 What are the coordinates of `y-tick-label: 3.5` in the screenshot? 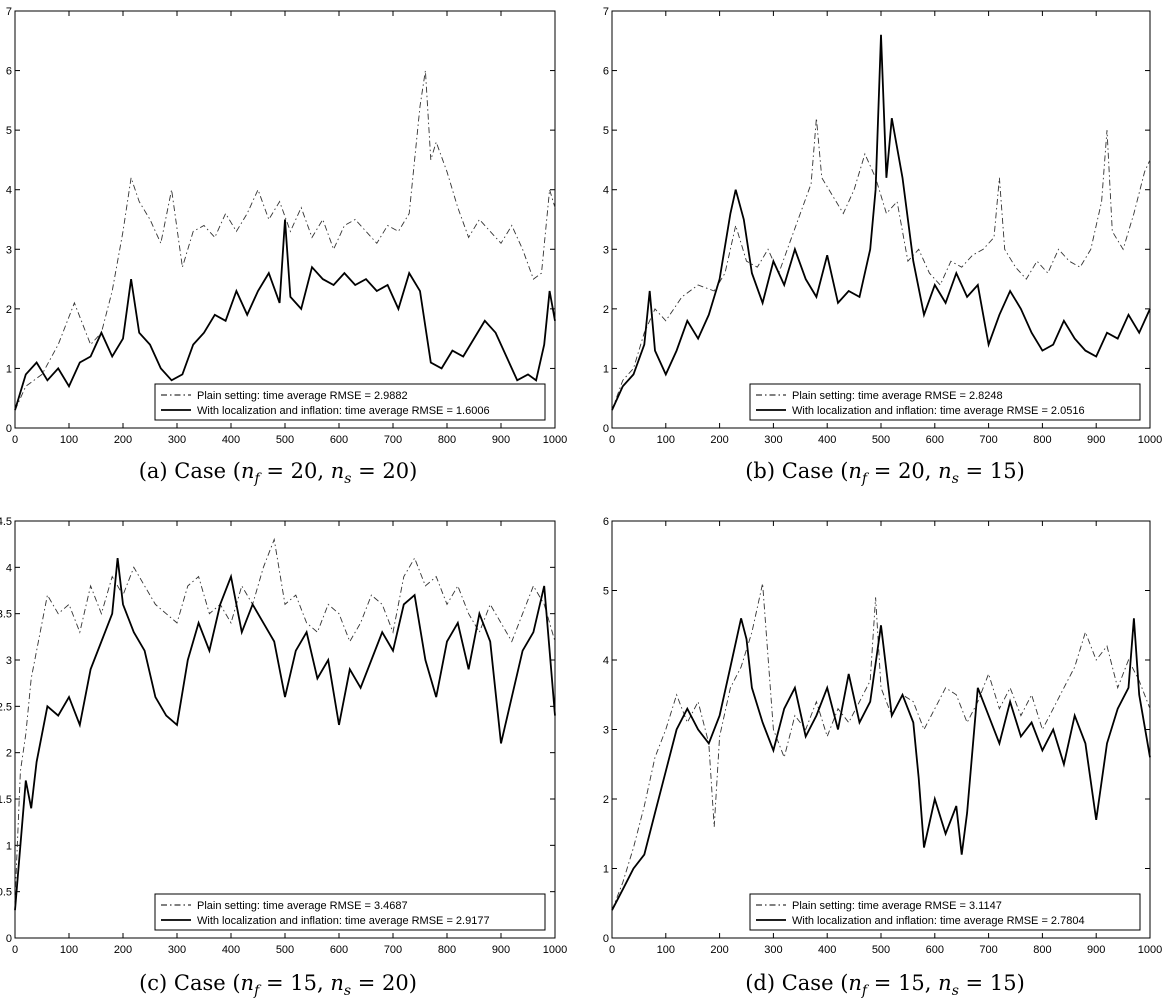 It's located at (6, 615).